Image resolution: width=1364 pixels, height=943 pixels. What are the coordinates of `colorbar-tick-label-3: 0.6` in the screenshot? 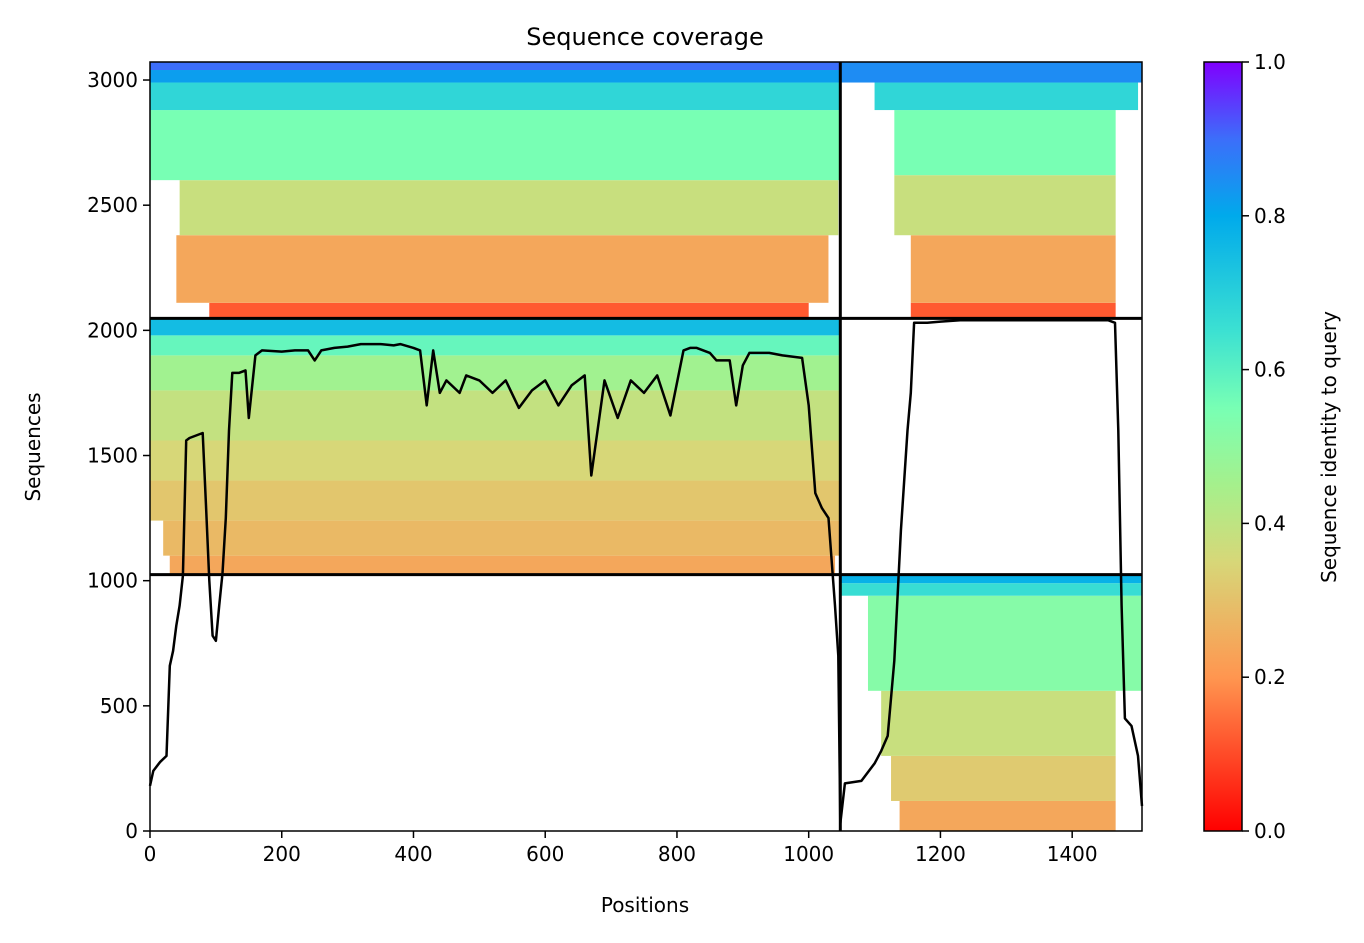 It's located at (1270, 370).